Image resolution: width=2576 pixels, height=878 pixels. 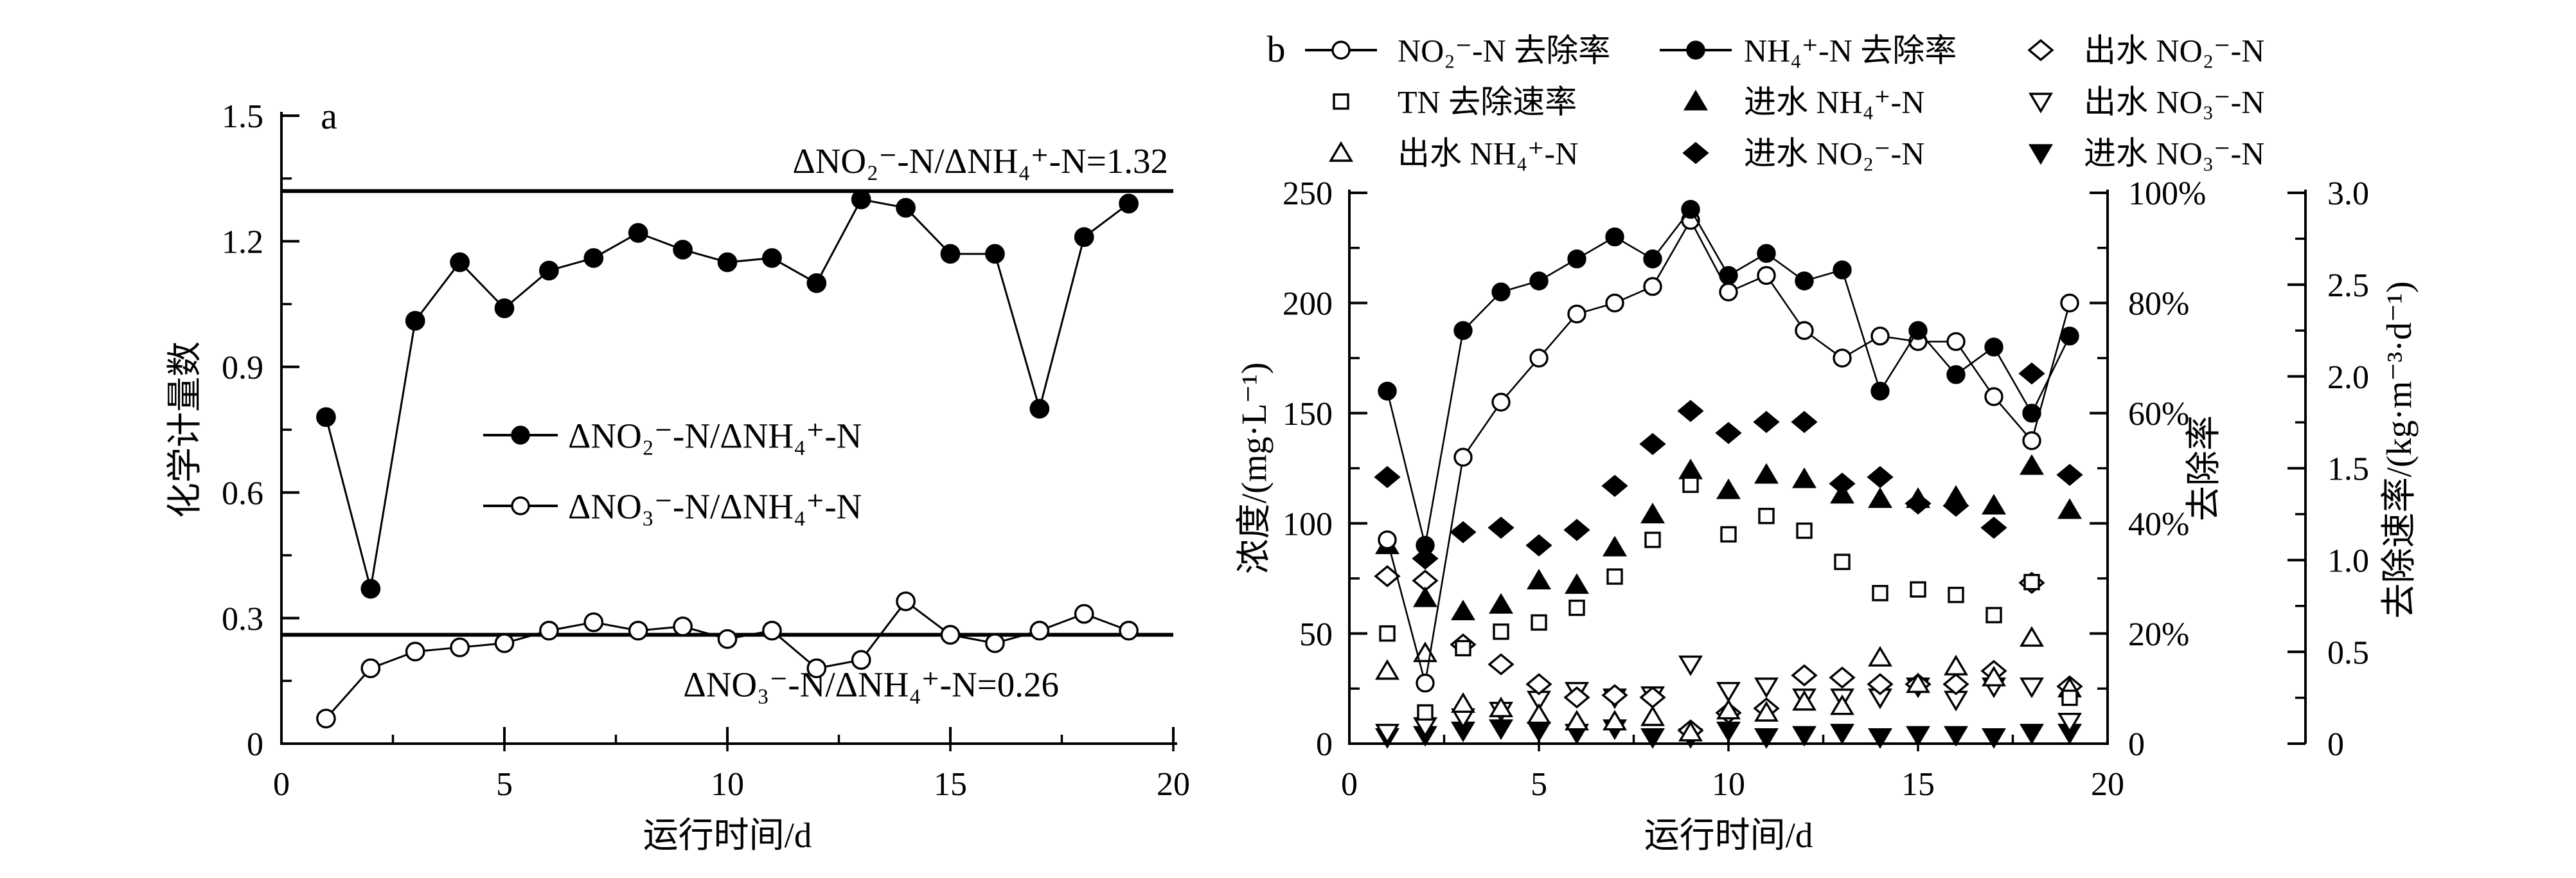 I want to click on series-ratio-no3-nh4, so click(x=728, y=660).